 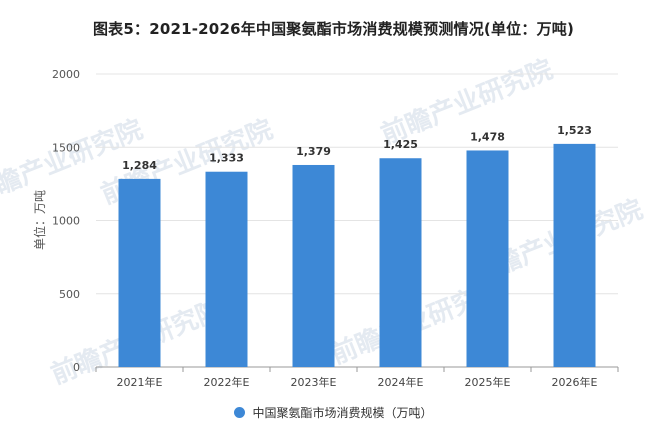 I want to click on x-tick-label: 2023年E, so click(x=314, y=382).